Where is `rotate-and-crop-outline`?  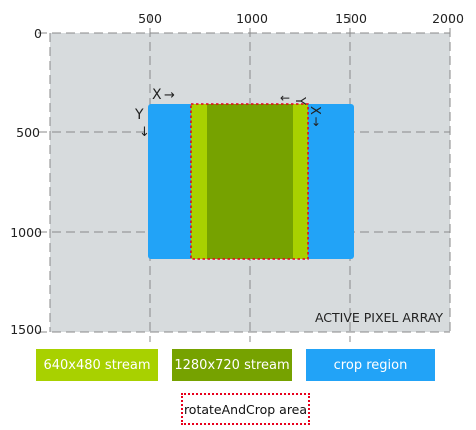 rotate-and-crop-outline is located at coordinates (249, 181).